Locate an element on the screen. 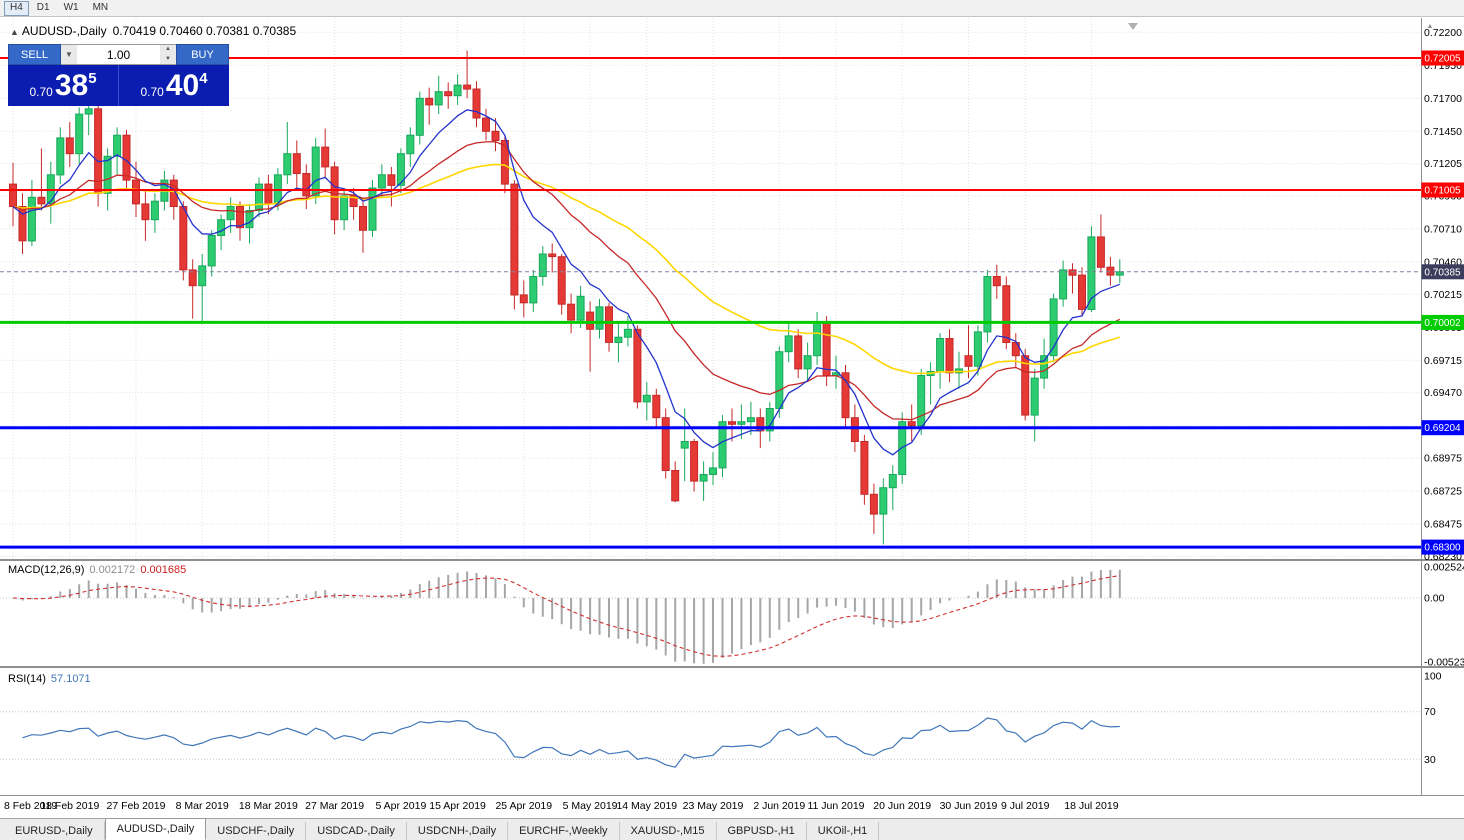 The height and width of the screenshot is (840, 1464). volume-input is located at coordinates (118, 54).